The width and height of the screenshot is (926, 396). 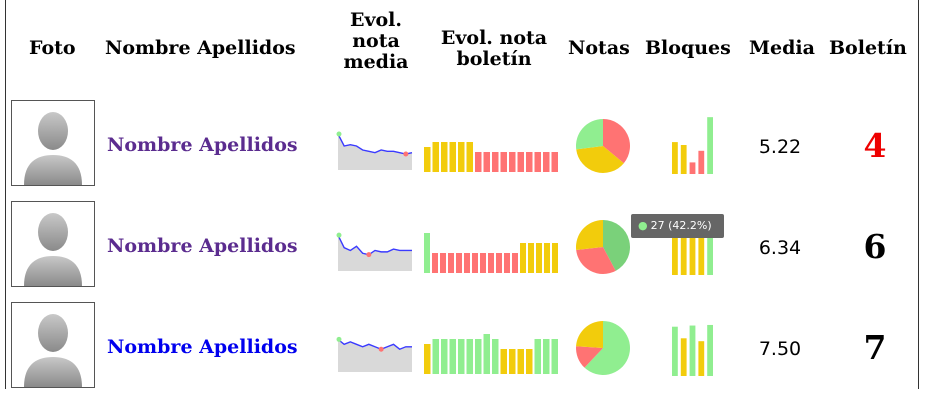 I want to click on boletin-grade: 7, so click(x=875, y=347).